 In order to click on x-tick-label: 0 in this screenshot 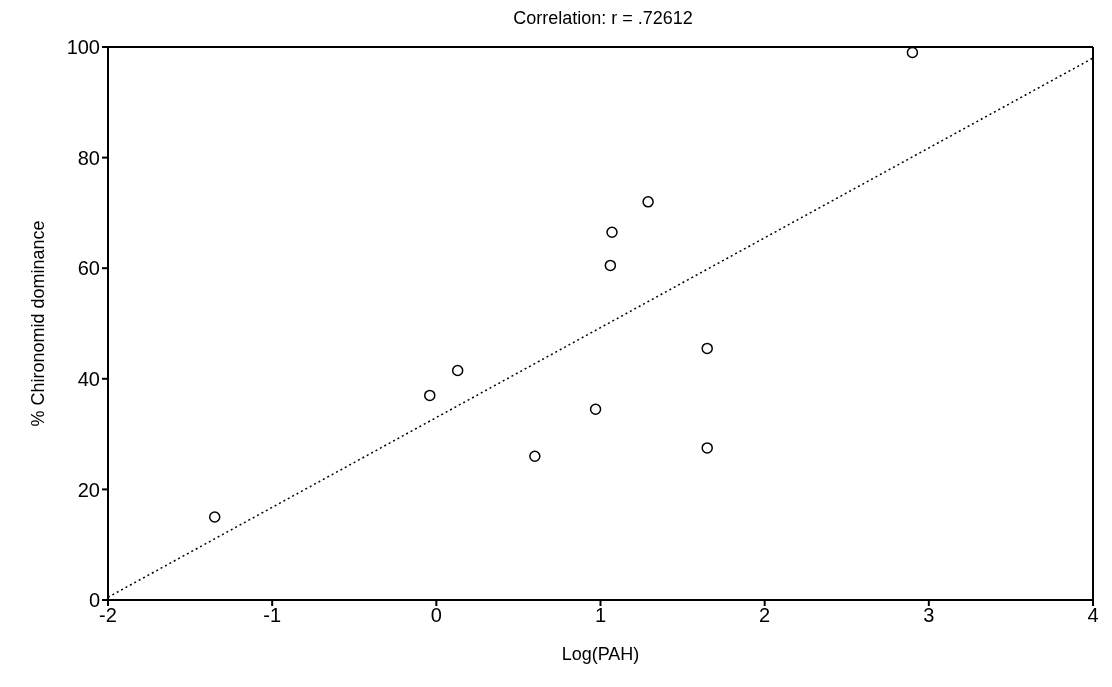, I will do `click(436, 615)`.